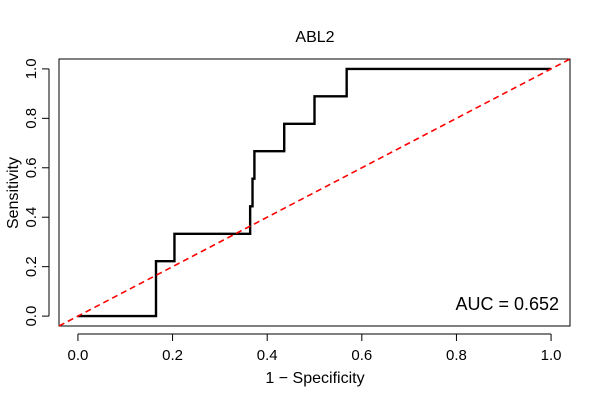  I want to click on y-tick-label: 0.0, so click(31, 316).